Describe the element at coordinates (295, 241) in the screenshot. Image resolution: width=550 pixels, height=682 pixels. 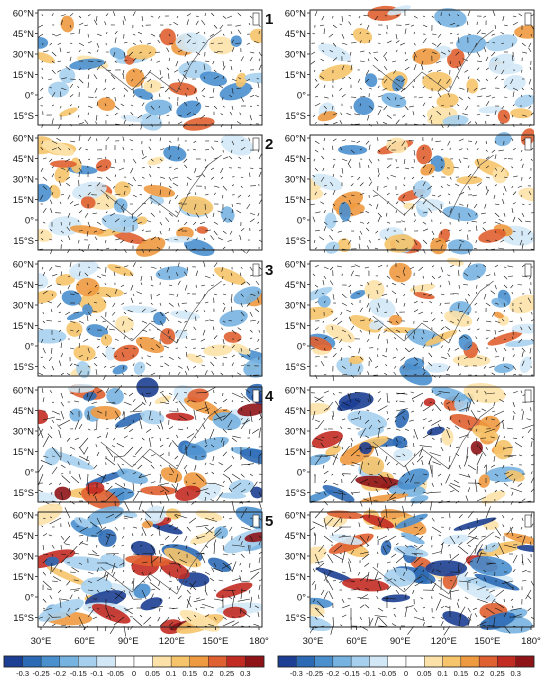
I see `lat-tick-label: 15°S` at that location.